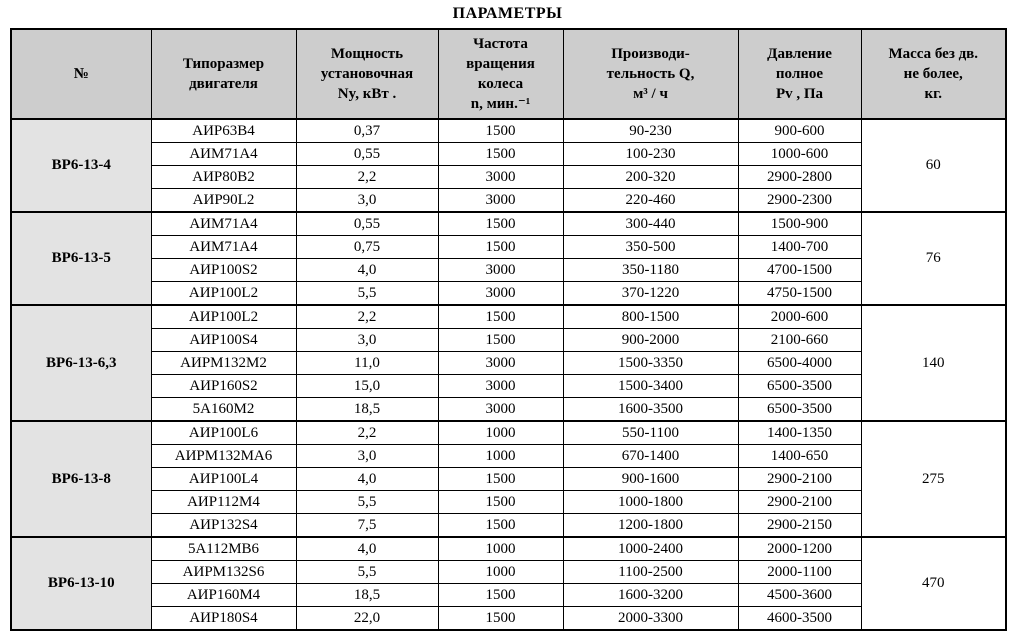 The height and width of the screenshot is (644, 1015). Describe the element at coordinates (650, 177) in the screenshot. I see `capacity-cell: 200-320` at that location.